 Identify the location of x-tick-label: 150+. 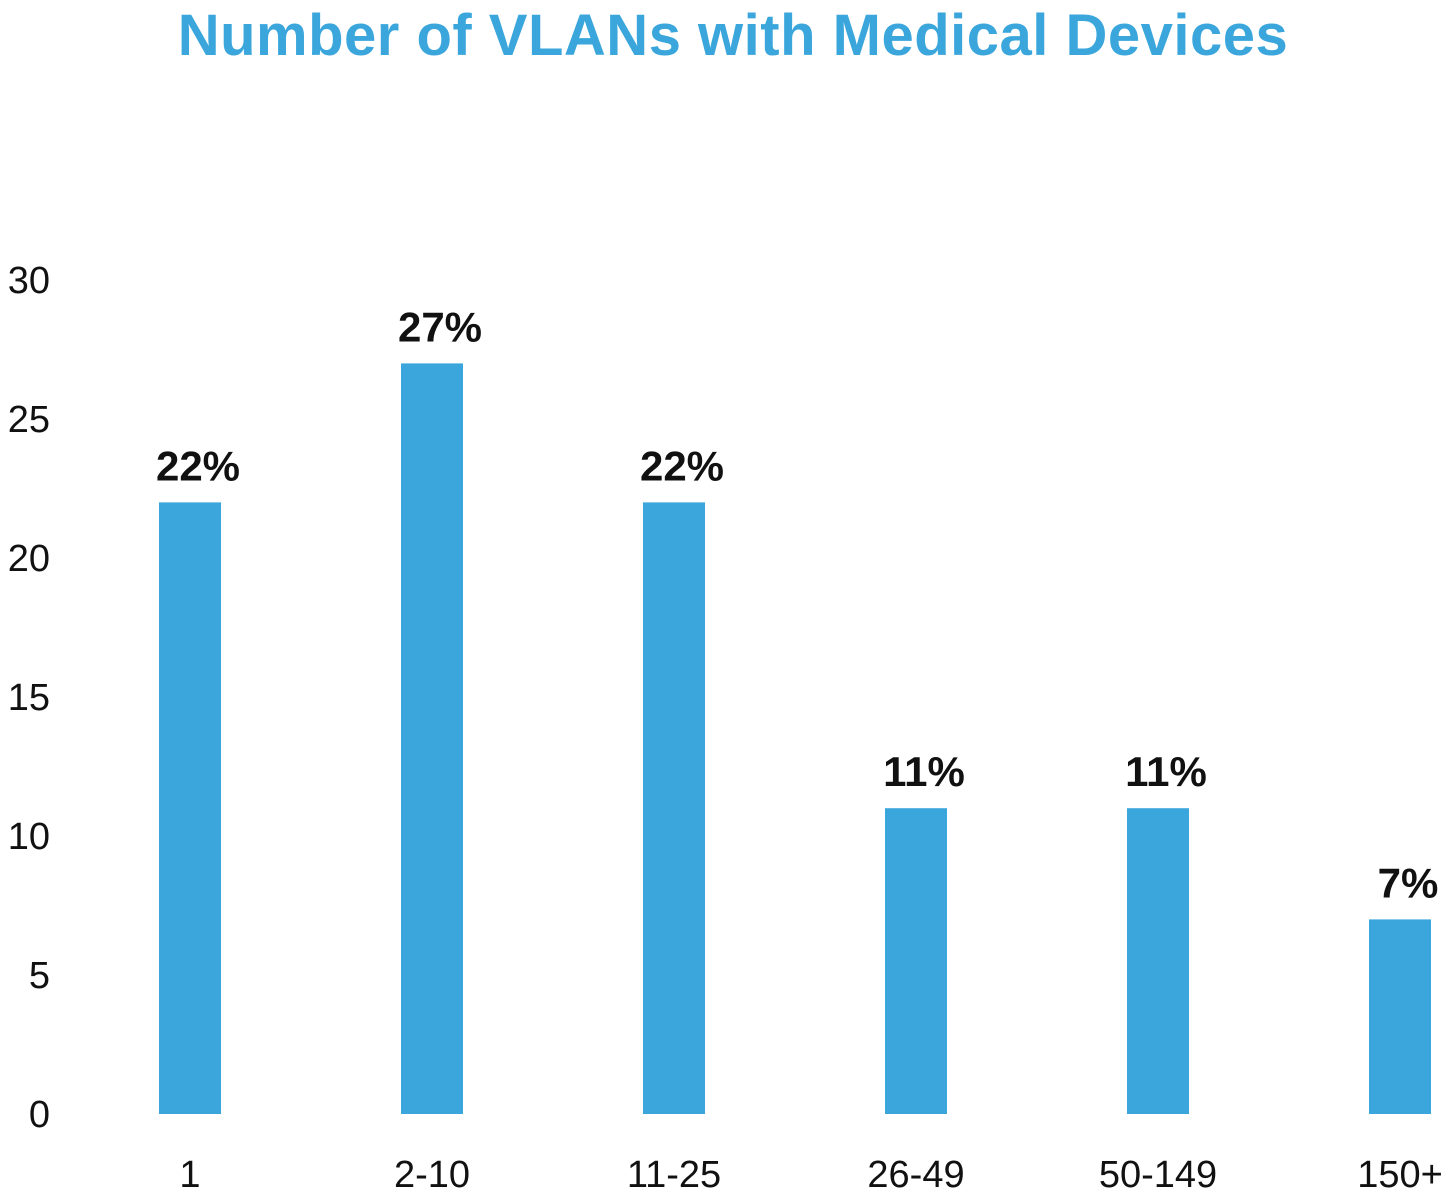
(1400, 1171).